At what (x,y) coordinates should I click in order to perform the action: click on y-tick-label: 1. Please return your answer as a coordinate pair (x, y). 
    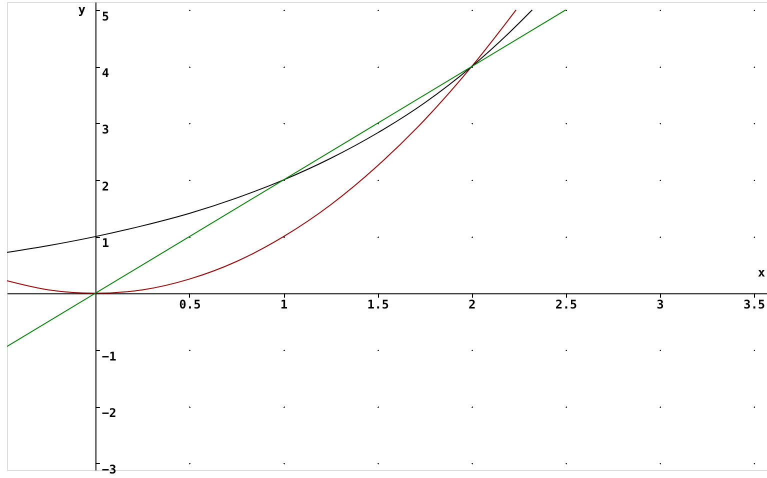
    Looking at the image, I should click on (106, 243).